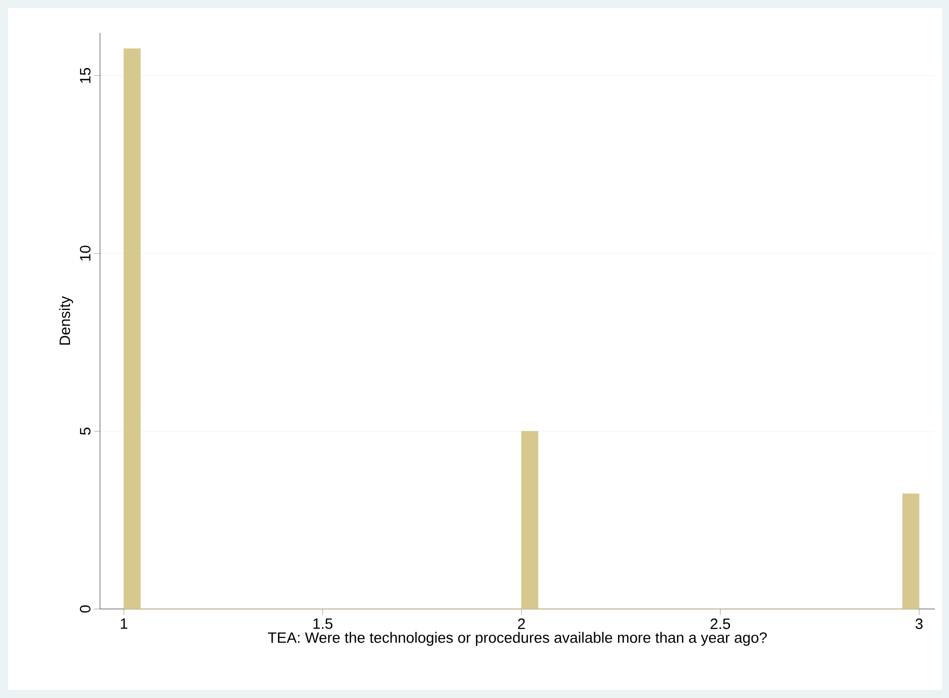  Describe the element at coordinates (720, 624) in the screenshot. I see `x-tick-label: 2.5` at that location.